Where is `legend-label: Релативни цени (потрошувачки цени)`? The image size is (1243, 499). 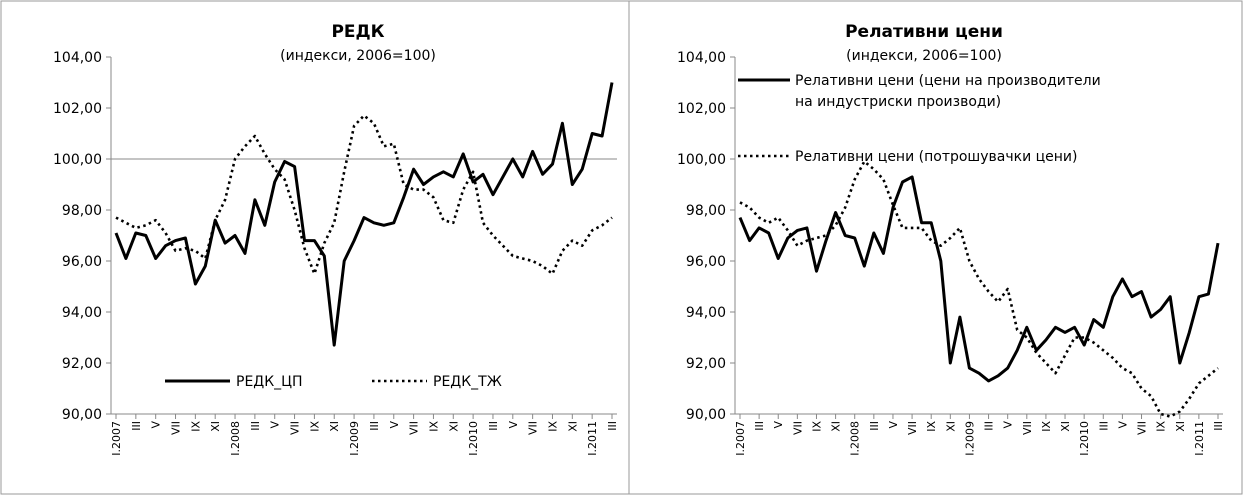 legend-label: Релативни цени (потрошувачки цени) is located at coordinates (936, 157).